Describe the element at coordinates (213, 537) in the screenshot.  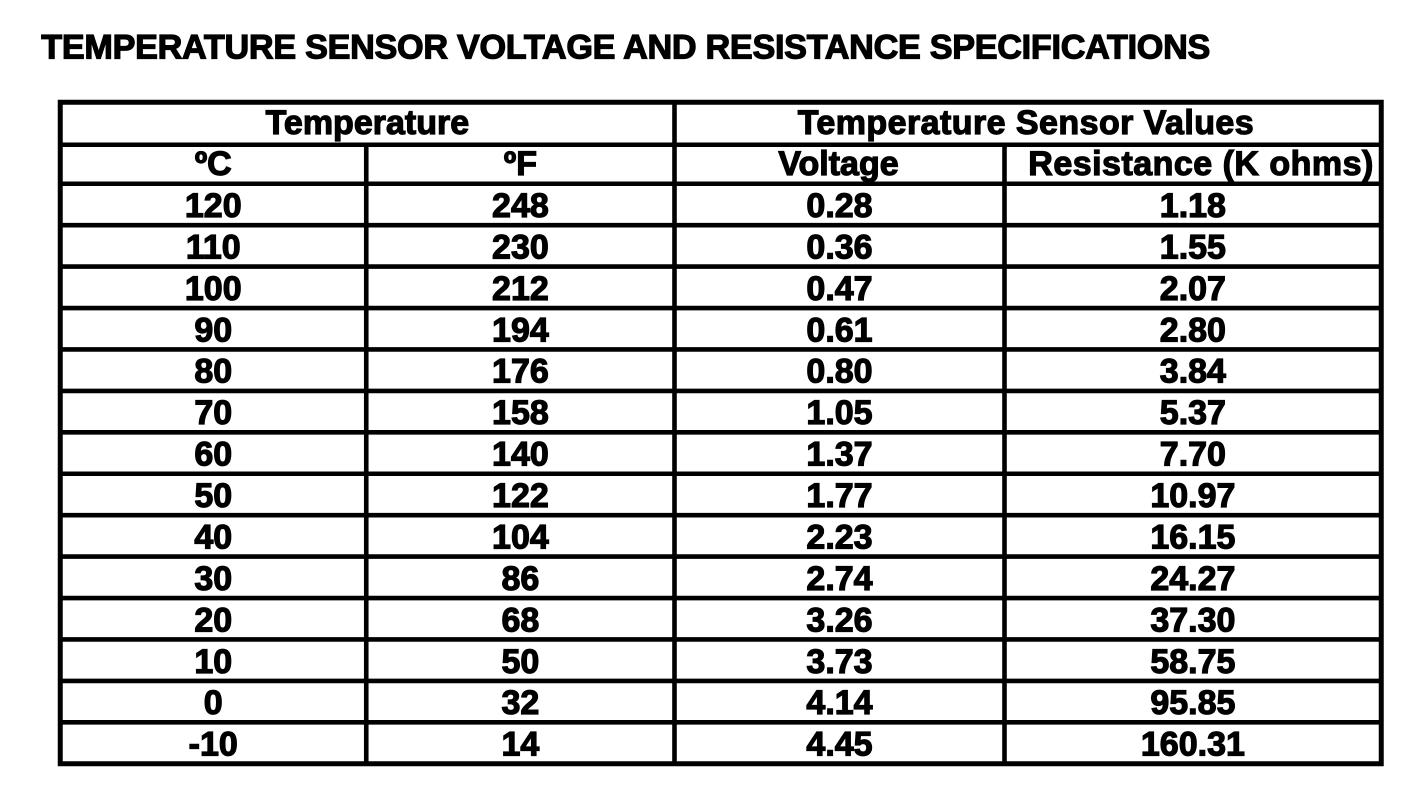
I see `svg-text: 40` at that location.